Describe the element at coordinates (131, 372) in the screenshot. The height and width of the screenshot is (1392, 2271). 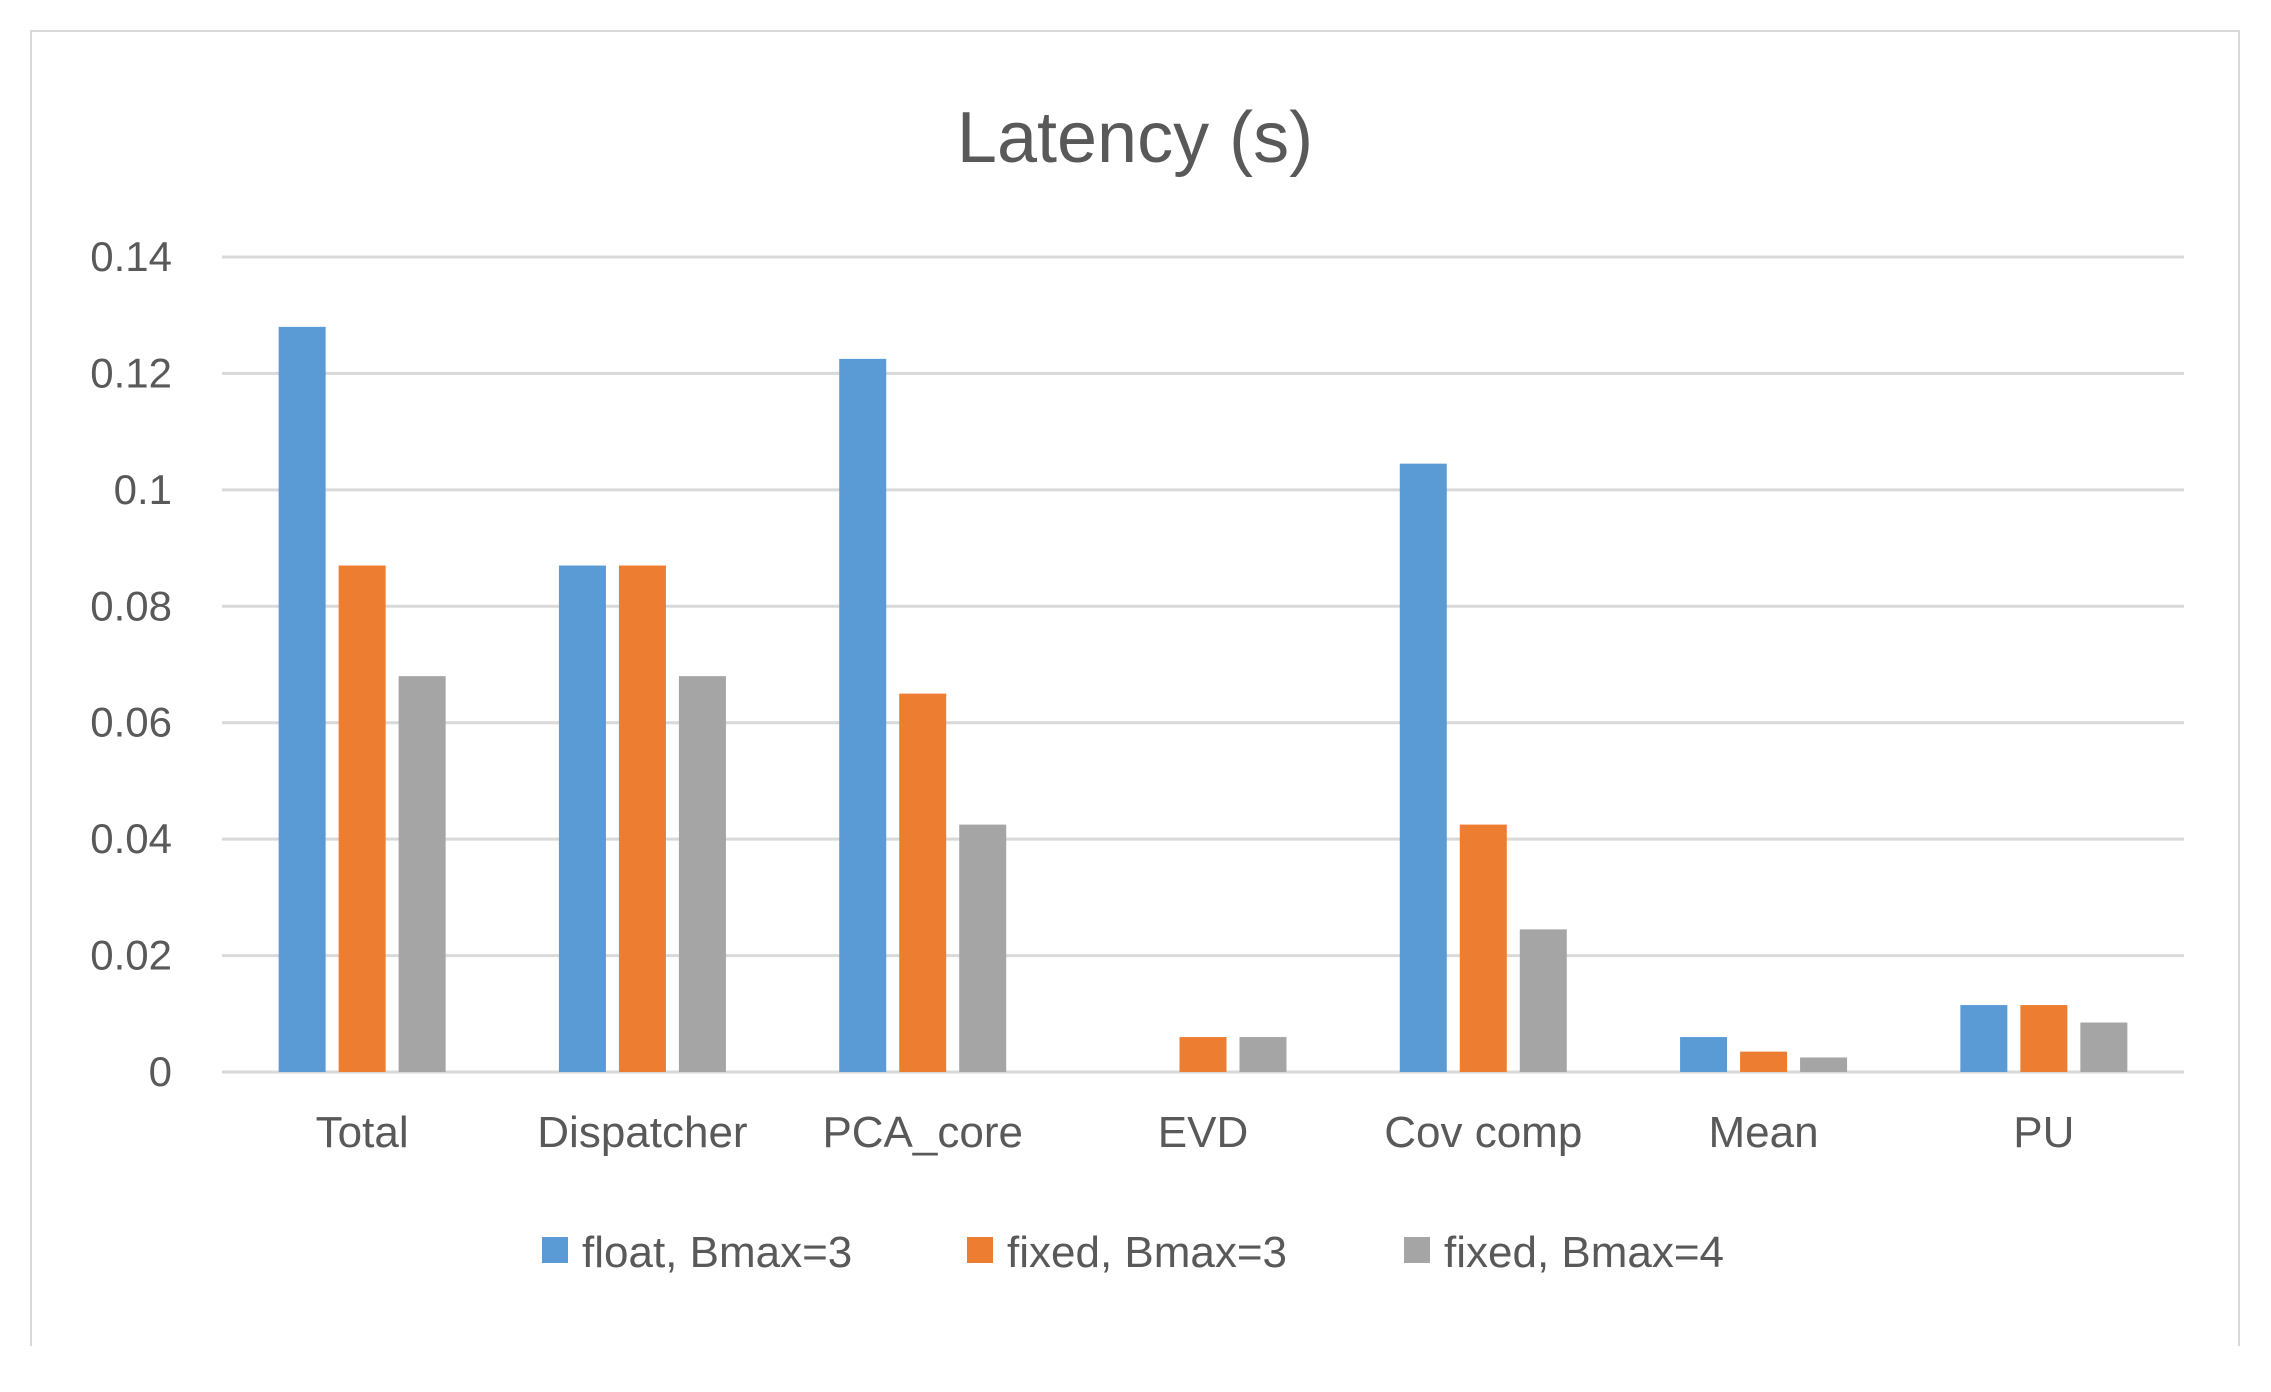
I see `y-tick-label: 0.12` at that location.